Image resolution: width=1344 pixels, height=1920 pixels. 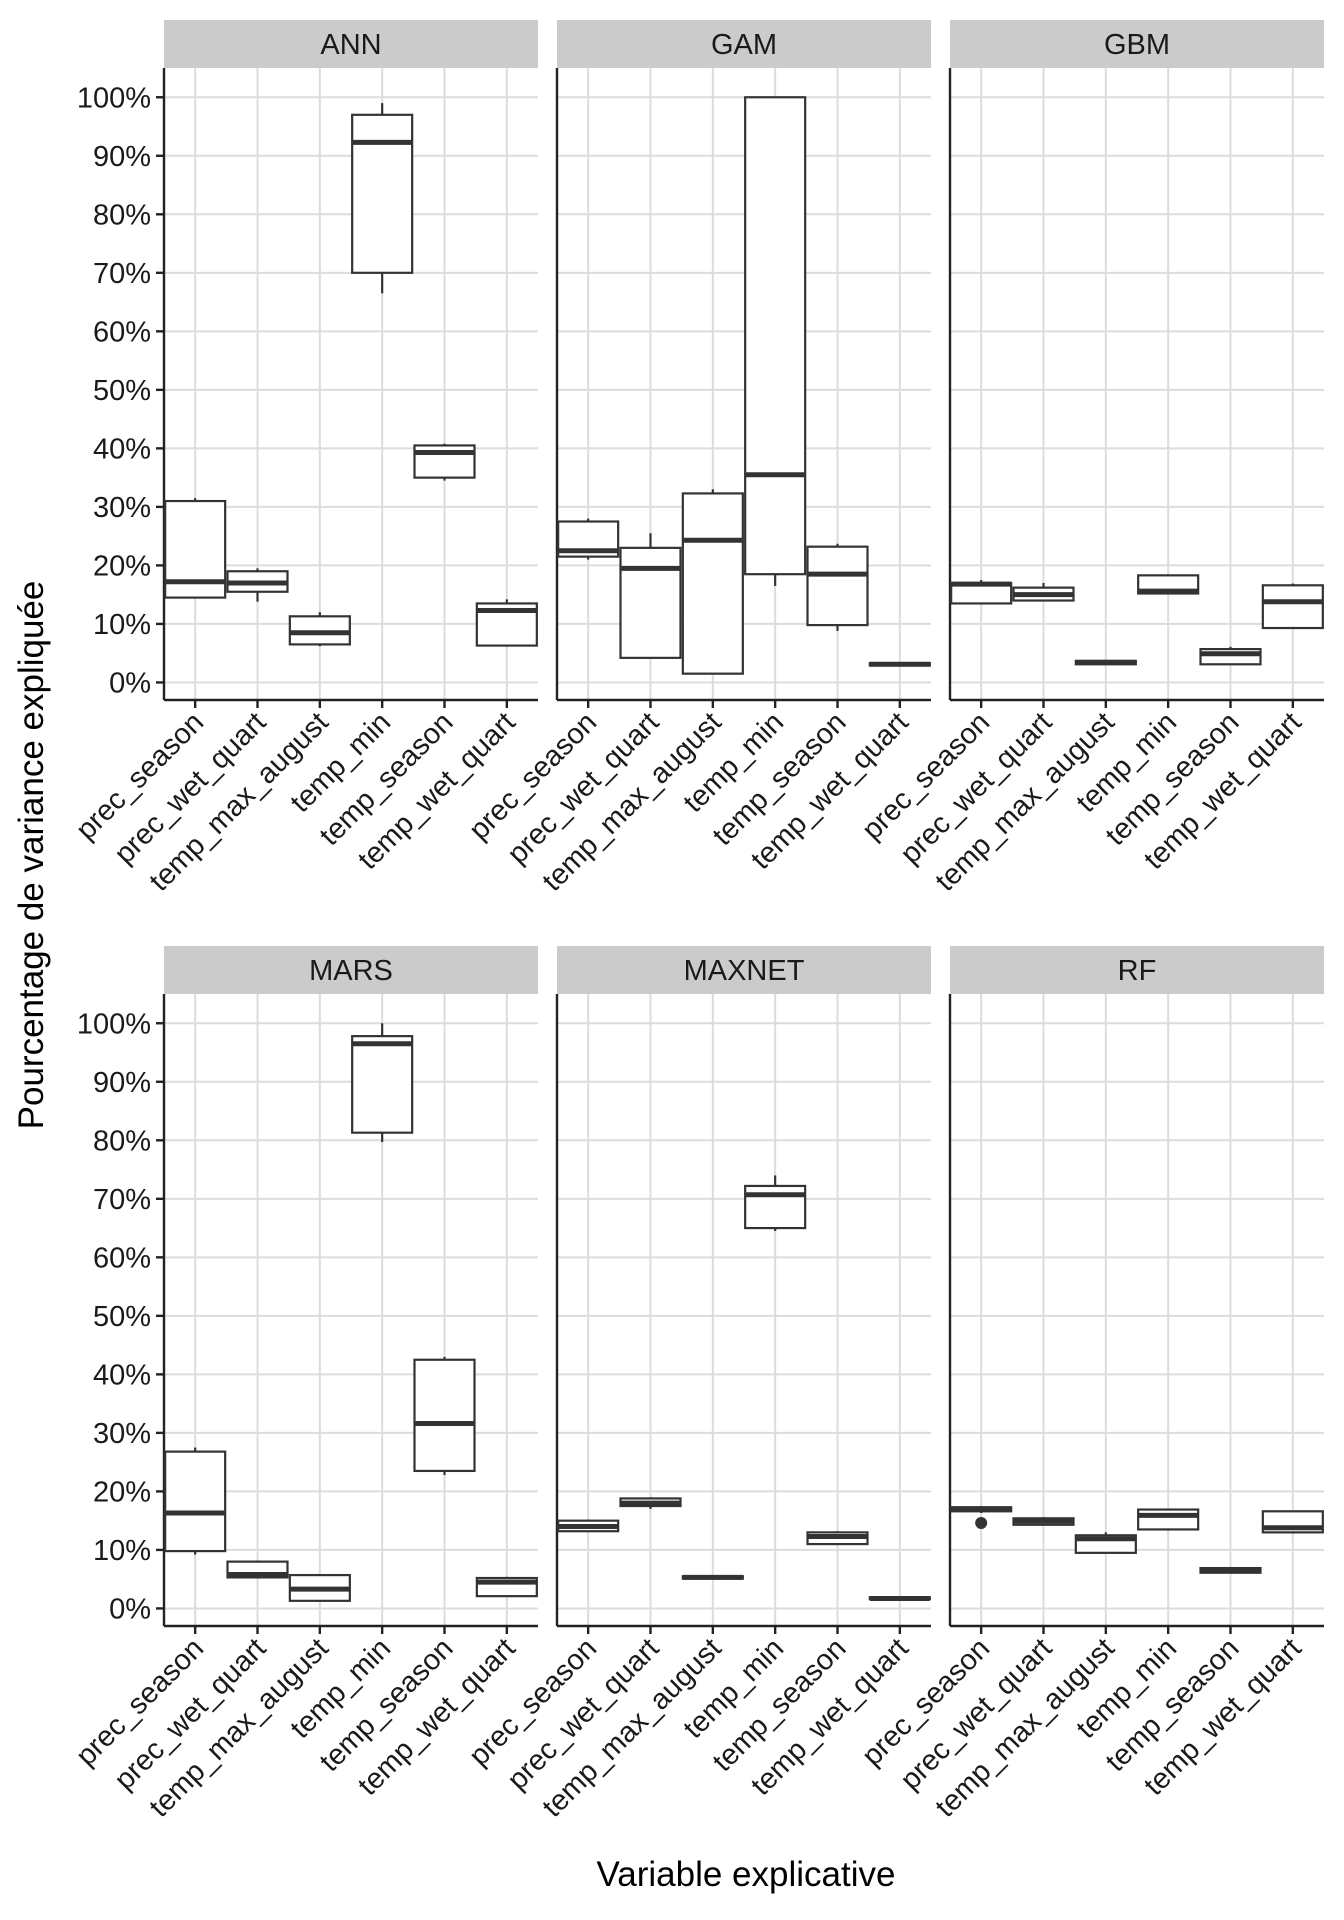 I want to click on y-axis-title: Pourcentage de variance expliquée, so click(x=31, y=855).